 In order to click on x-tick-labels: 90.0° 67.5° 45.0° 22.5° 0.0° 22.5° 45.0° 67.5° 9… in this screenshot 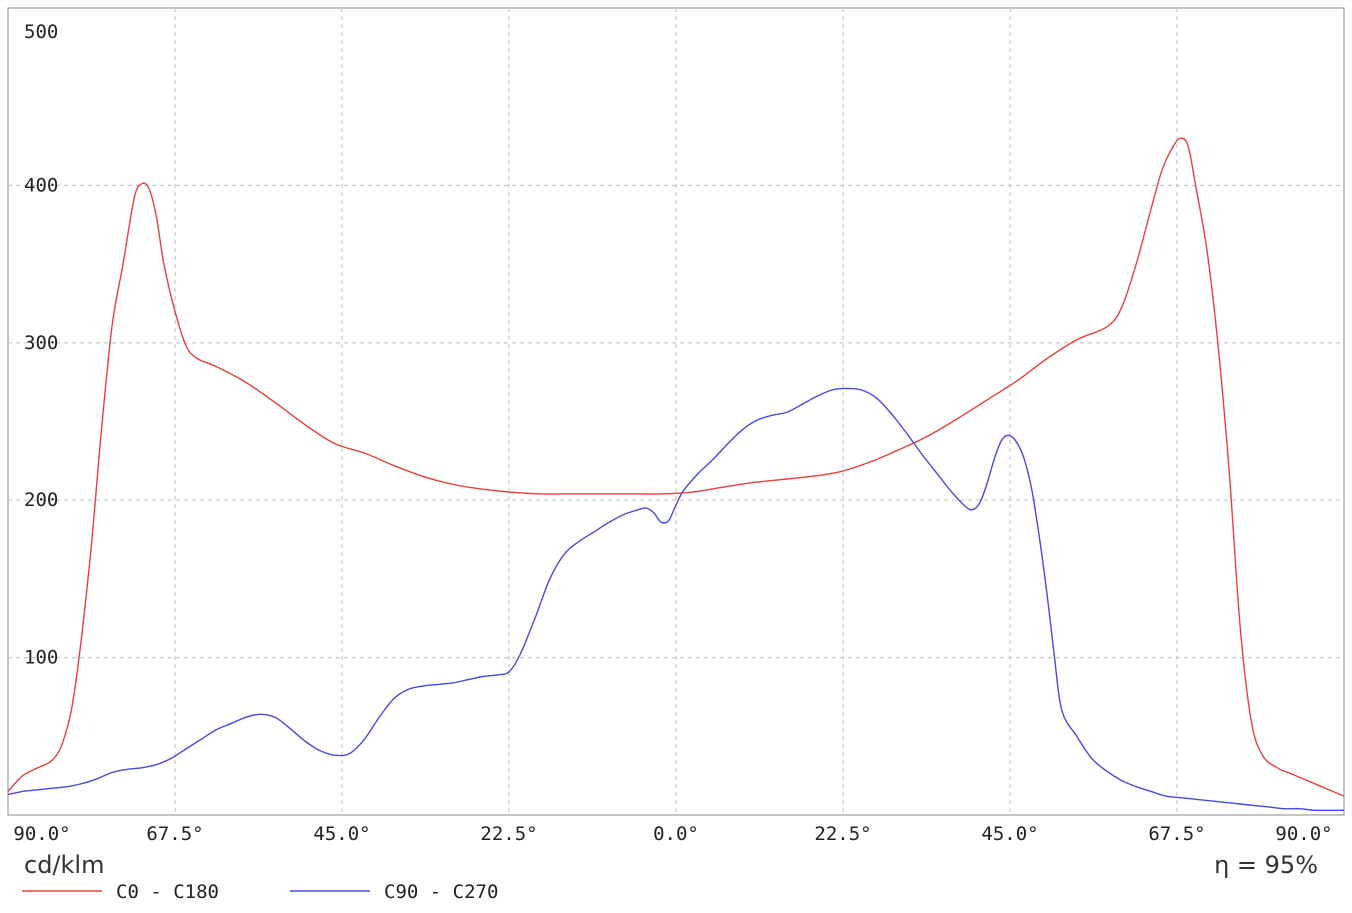, I will do `click(672, 834)`.